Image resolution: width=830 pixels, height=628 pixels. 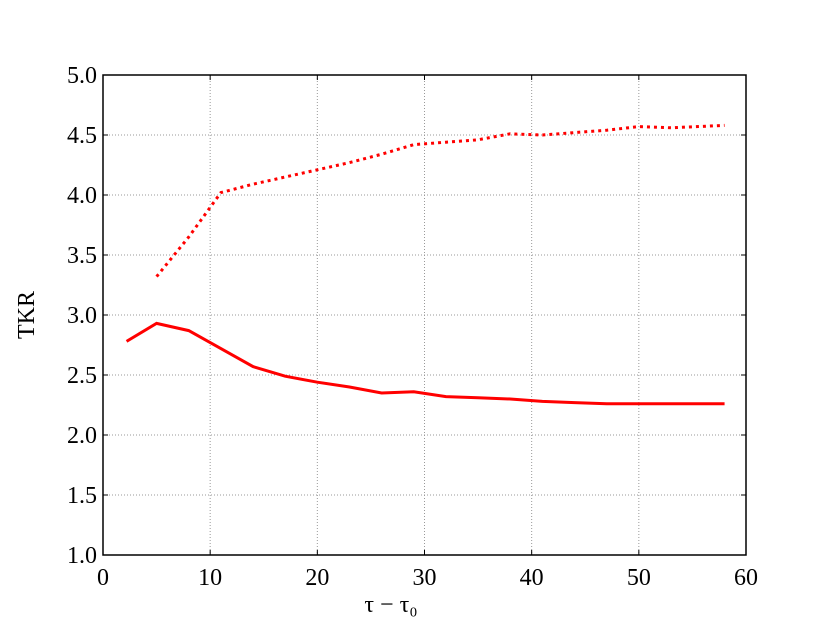 I want to click on y-axis-label: TKR, so click(x=27, y=315).